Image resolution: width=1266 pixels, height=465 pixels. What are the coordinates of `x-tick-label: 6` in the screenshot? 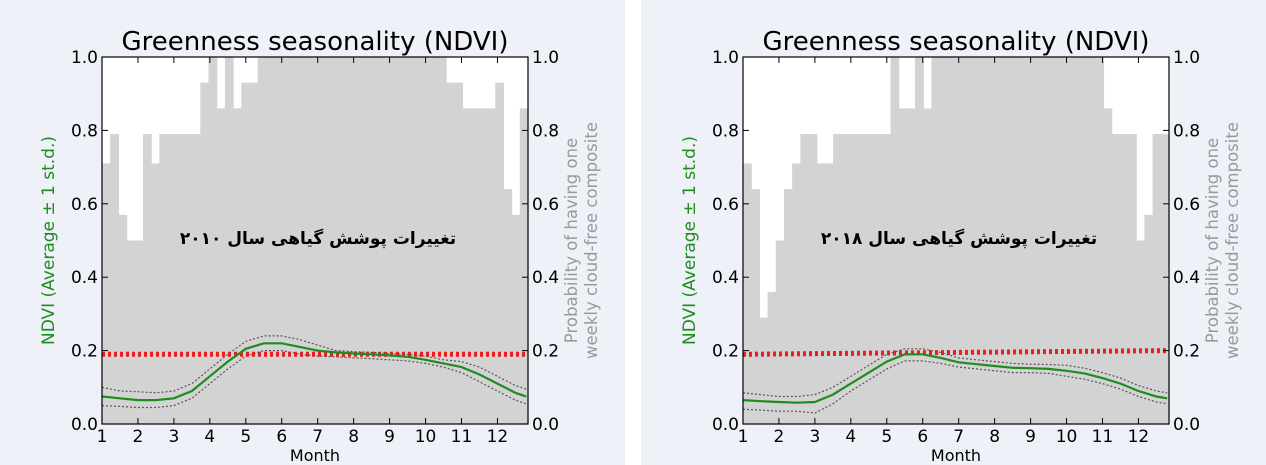 It's located at (281, 437).